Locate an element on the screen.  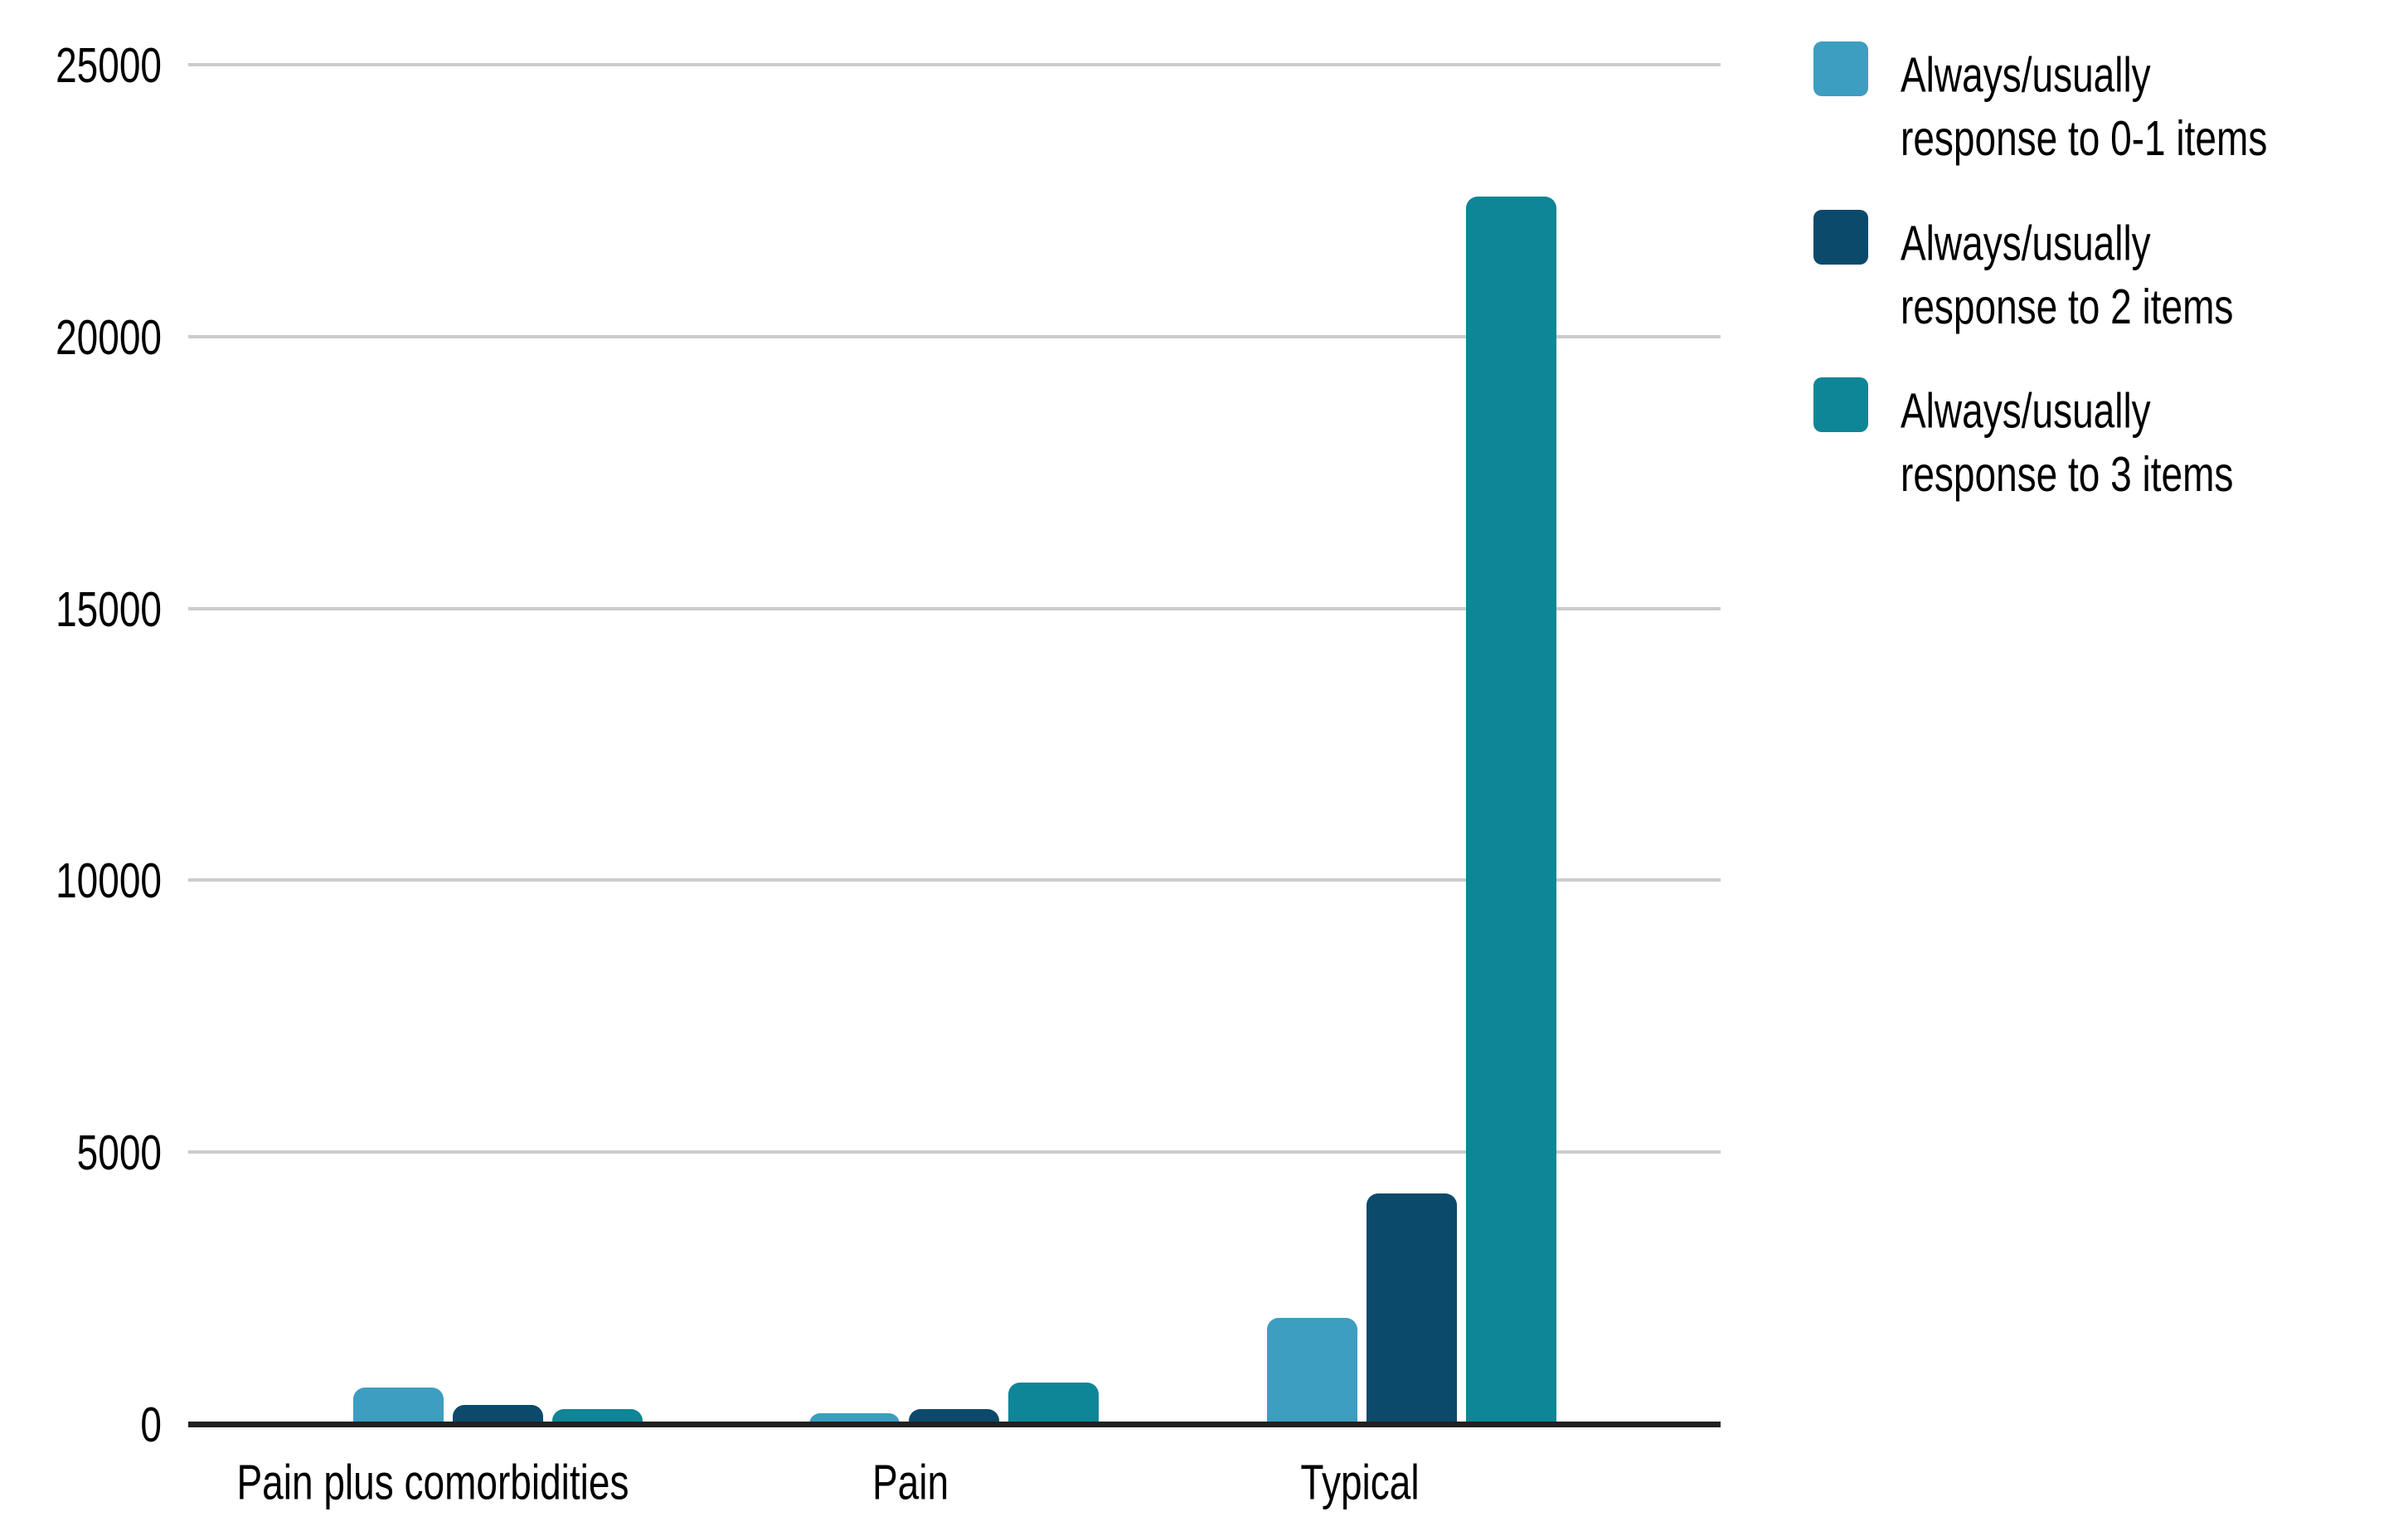
y-tick-label-25000: 25000 is located at coordinates (109, 64).